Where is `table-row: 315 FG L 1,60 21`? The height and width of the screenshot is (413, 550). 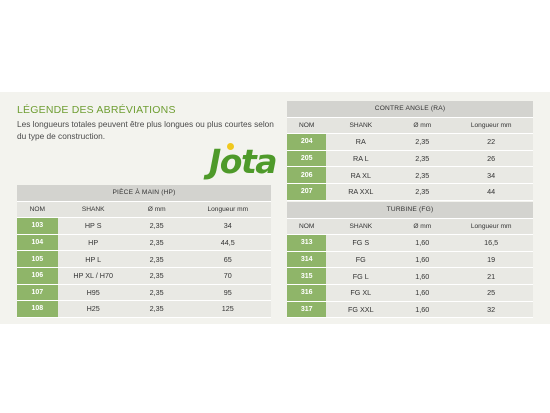
table-row: 315 FG L 1,60 21 is located at coordinates (410, 276).